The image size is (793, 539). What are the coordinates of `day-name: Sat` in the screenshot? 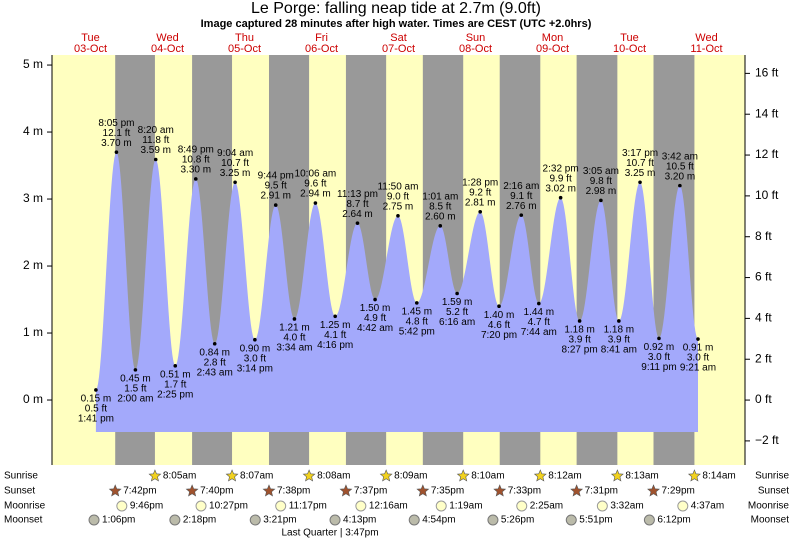 It's located at (398, 38).